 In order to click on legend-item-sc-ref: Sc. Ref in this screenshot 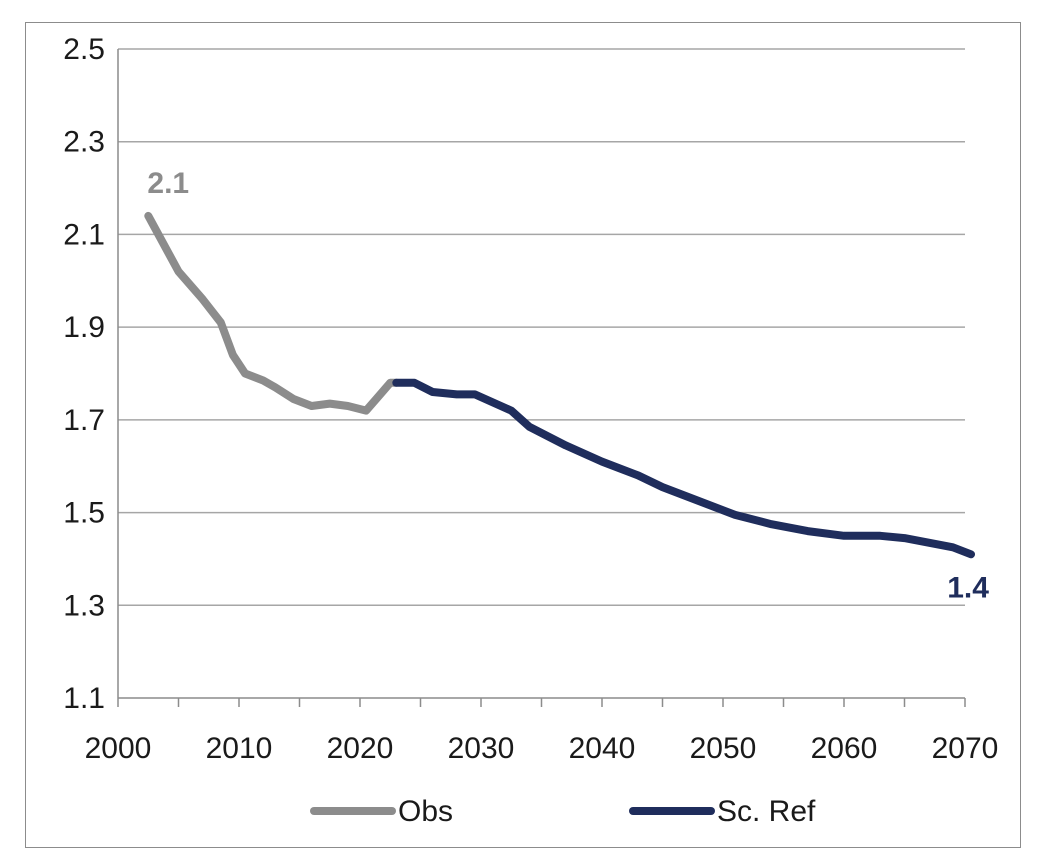, I will do `click(722, 811)`.